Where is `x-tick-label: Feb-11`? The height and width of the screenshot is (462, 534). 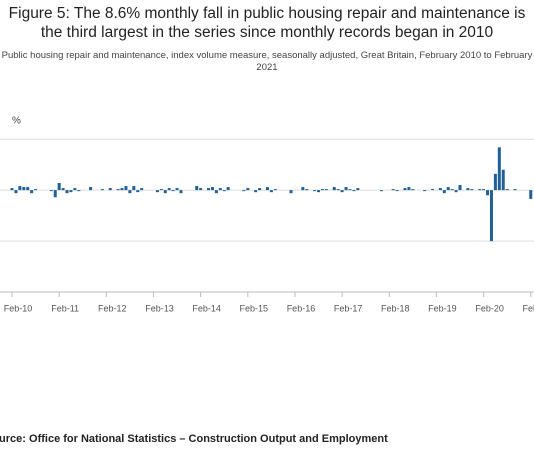
x-tick-label: Feb-11 is located at coordinates (65, 308).